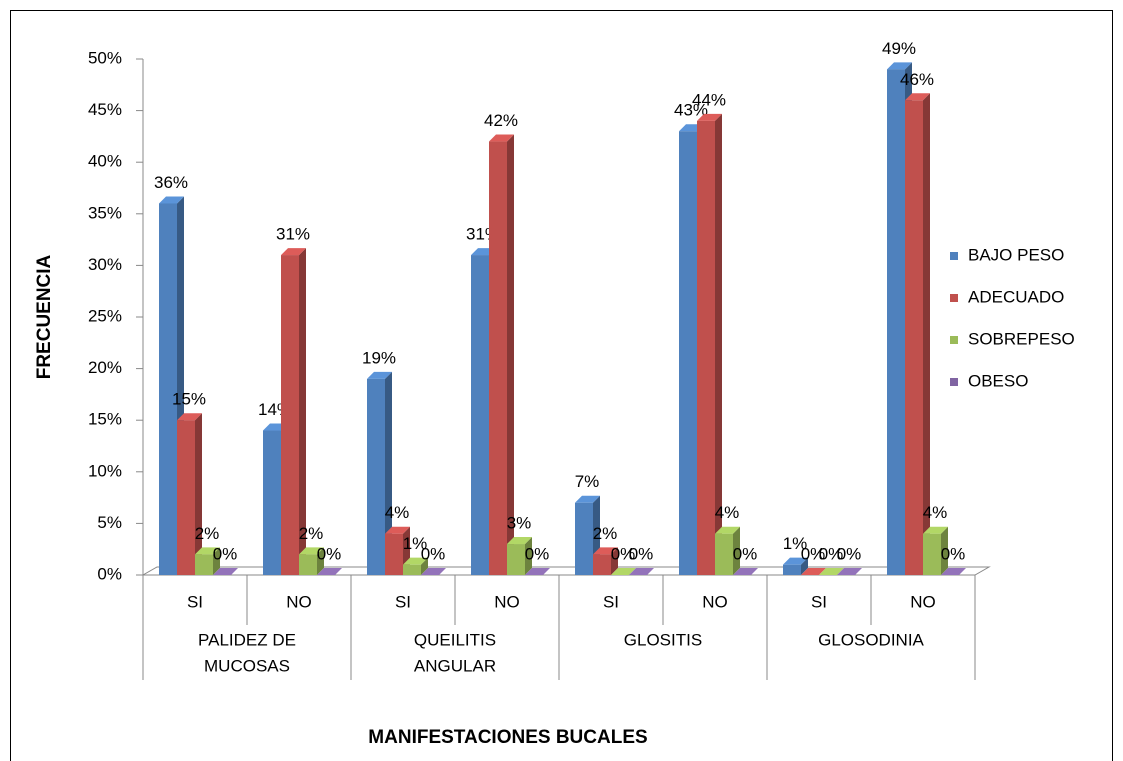 This screenshot has width=1123, height=761. Describe the element at coordinates (507, 737) in the screenshot. I see `x-axis-title: MANIFESTACIONES BUCALES` at that location.